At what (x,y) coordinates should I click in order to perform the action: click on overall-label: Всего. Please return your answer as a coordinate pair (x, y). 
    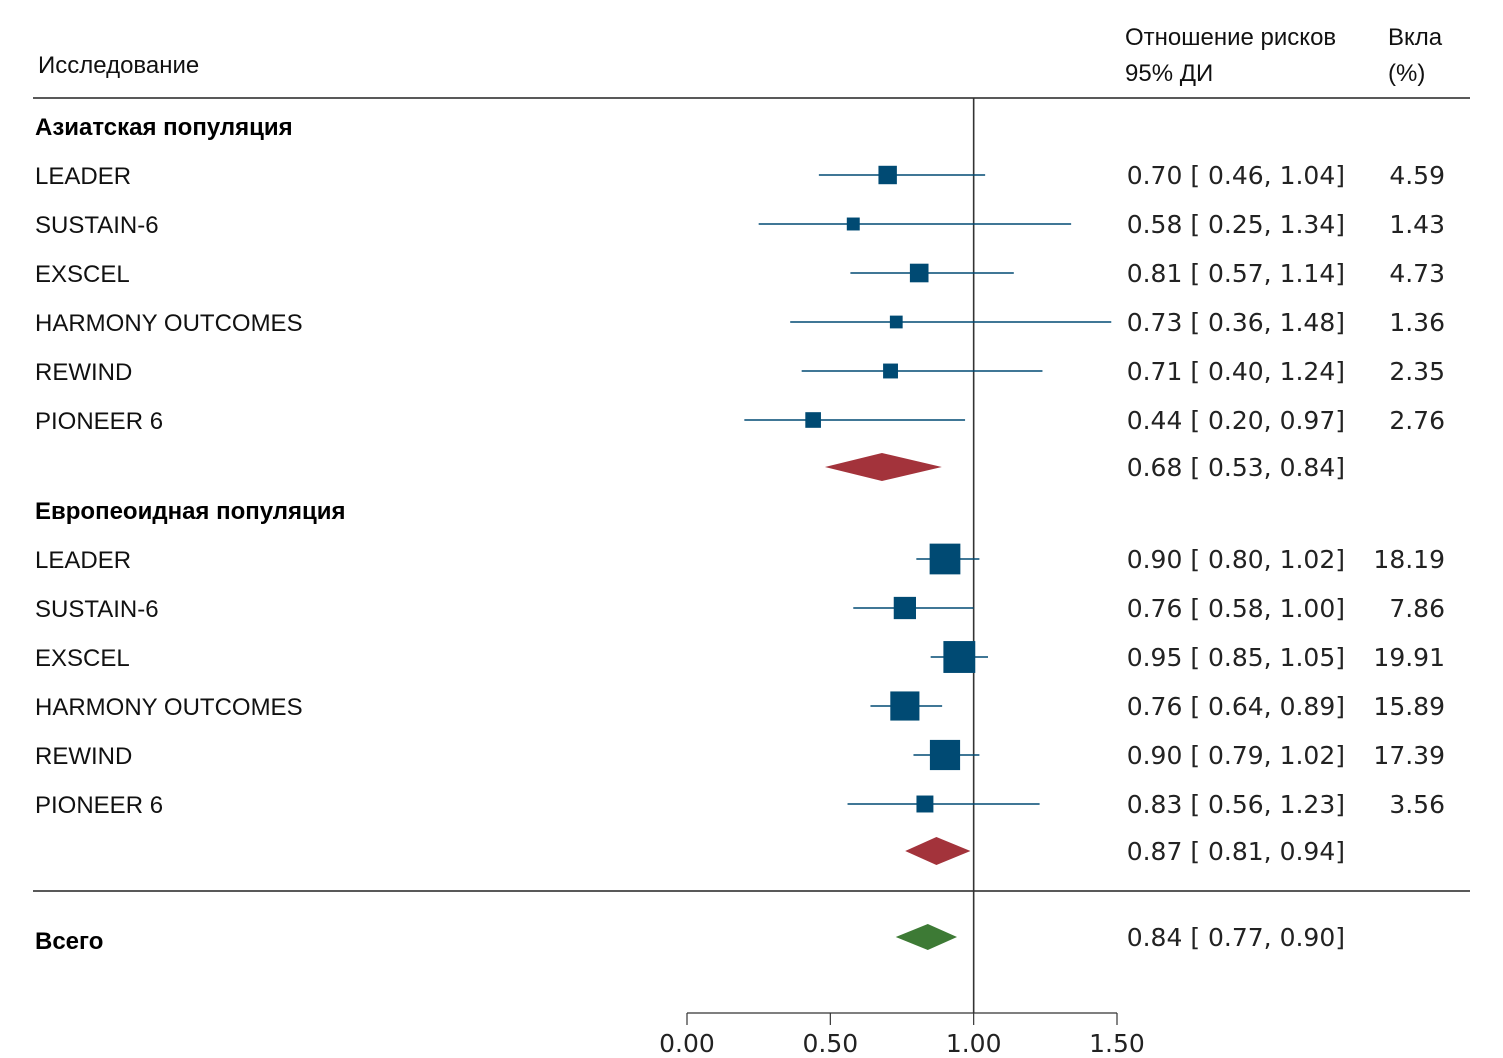
    Looking at the image, I should click on (69, 941).